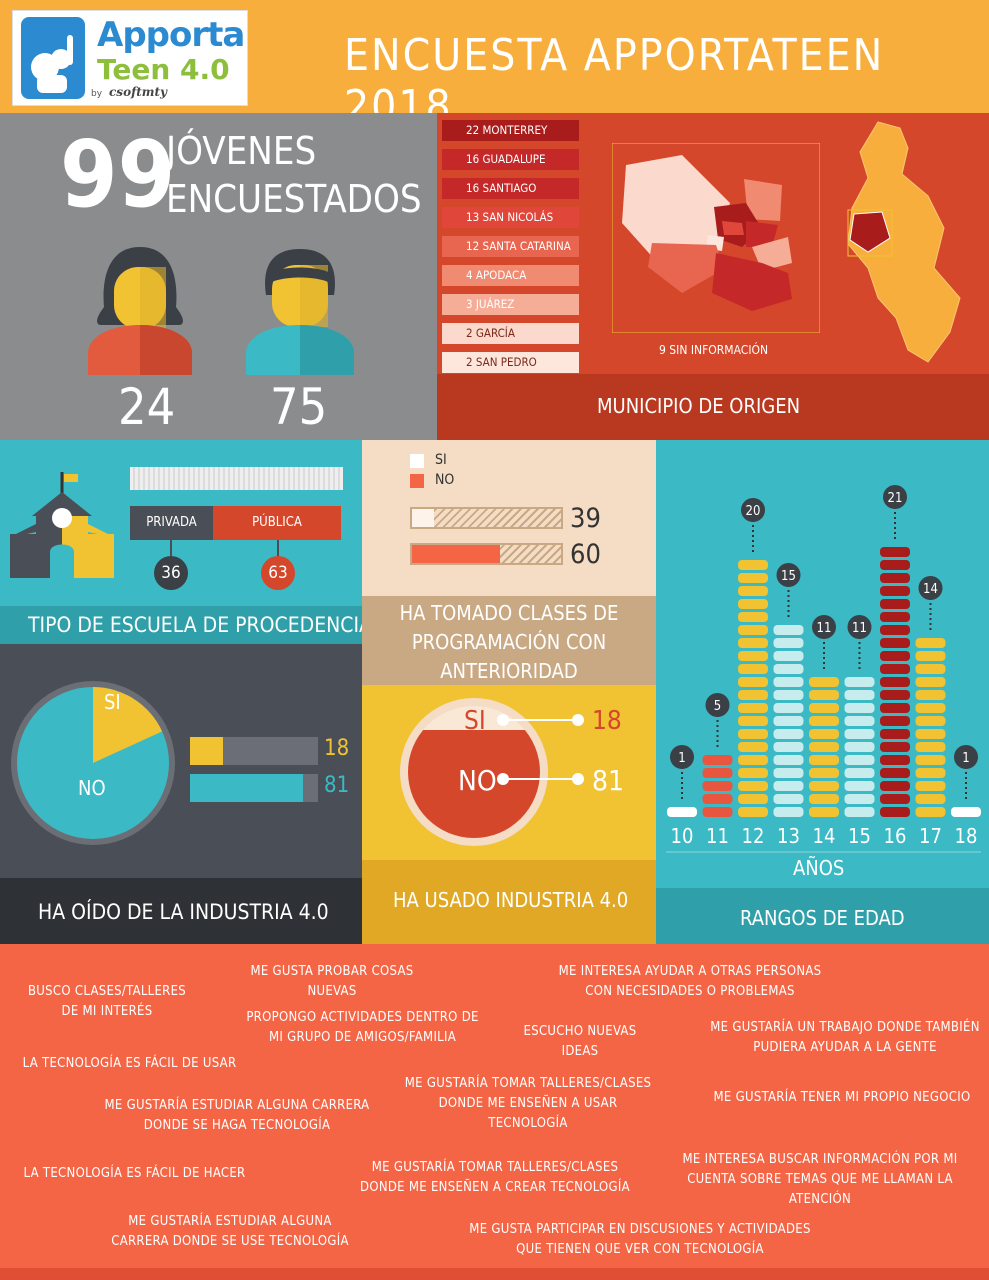 The height and width of the screenshot is (1280, 989). Describe the element at coordinates (171, 549) in the screenshot. I see `privada-connector` at that location.